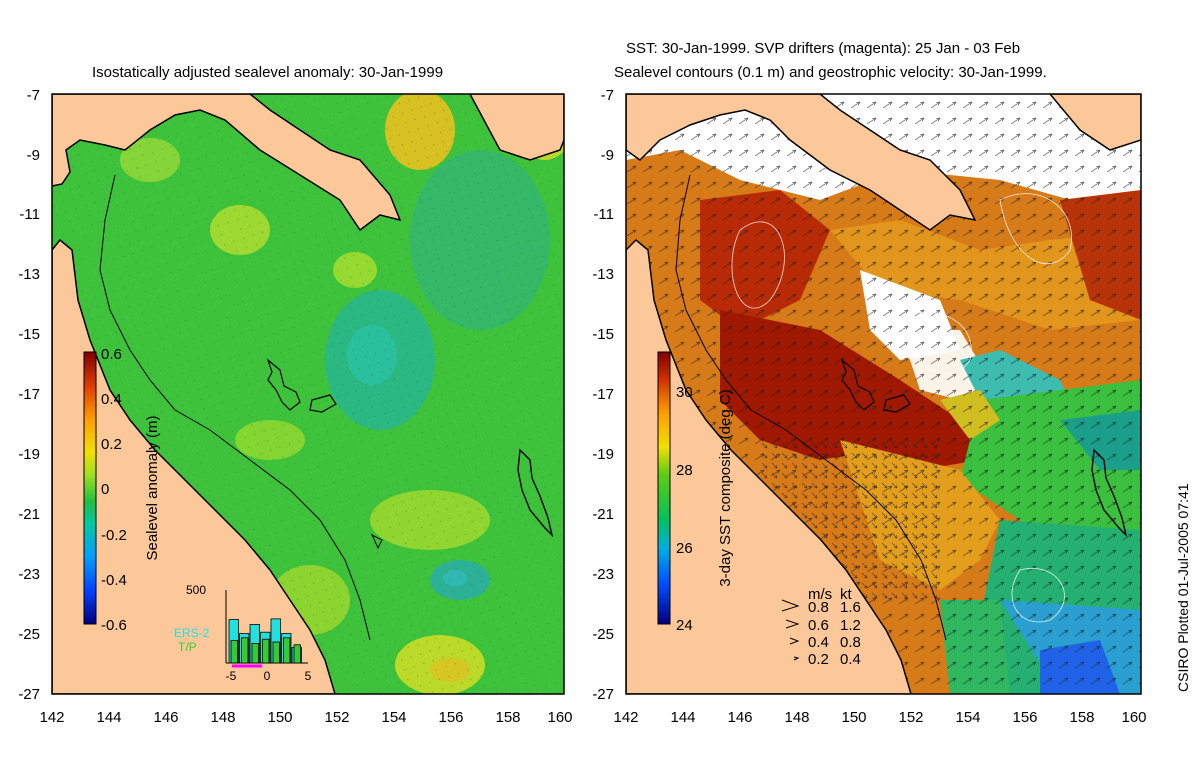 This screenshot has height=780, width=1200. I want to click on left-lon-tick: 150, so click(279, 717).